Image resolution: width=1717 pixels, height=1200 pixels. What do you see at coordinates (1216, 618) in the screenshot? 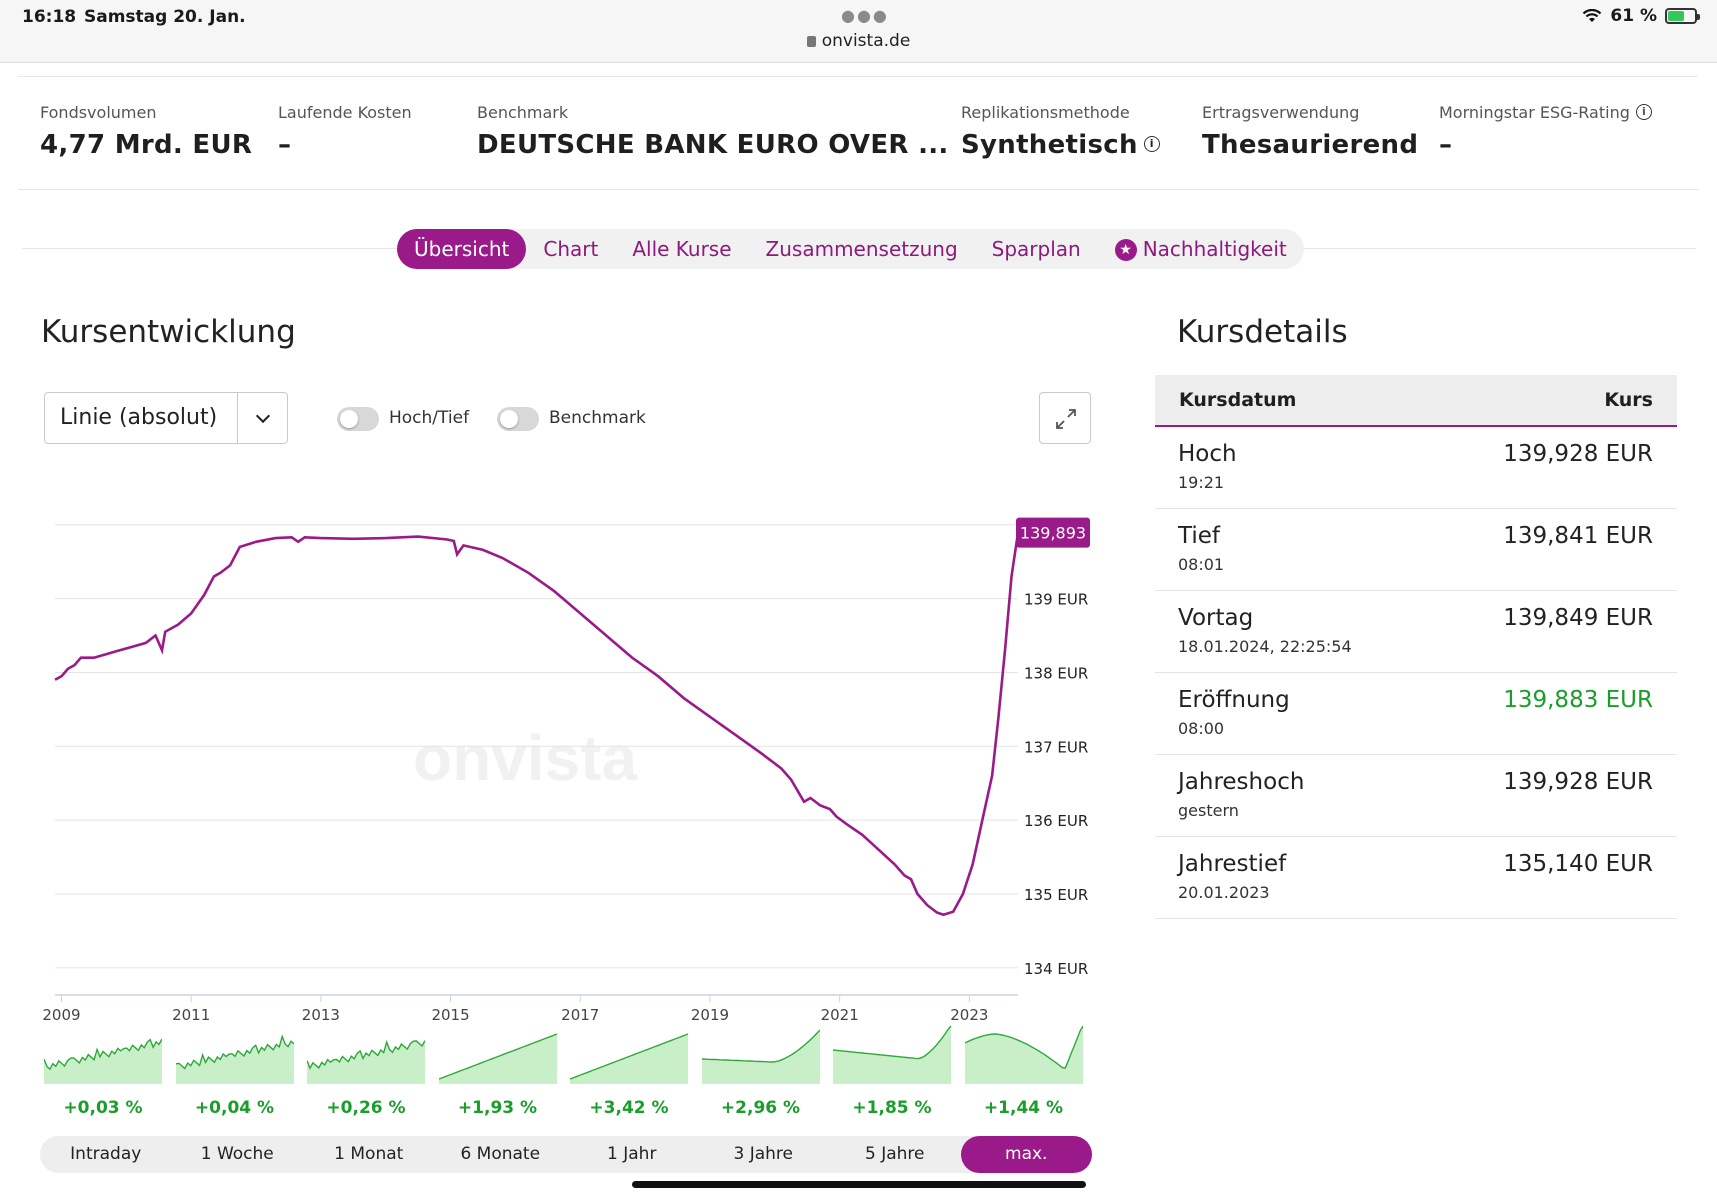
I see `row-label: Vortag` at bounding box center [1216, 618].